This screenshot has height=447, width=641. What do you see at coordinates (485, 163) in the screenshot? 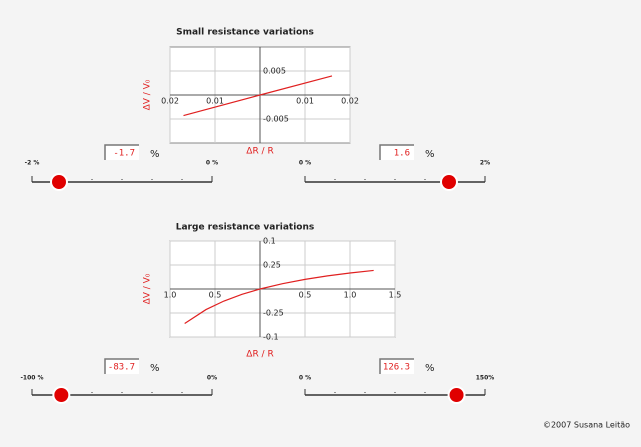
I see `slider-max-label: 2%` at bounding box center [485, 163].